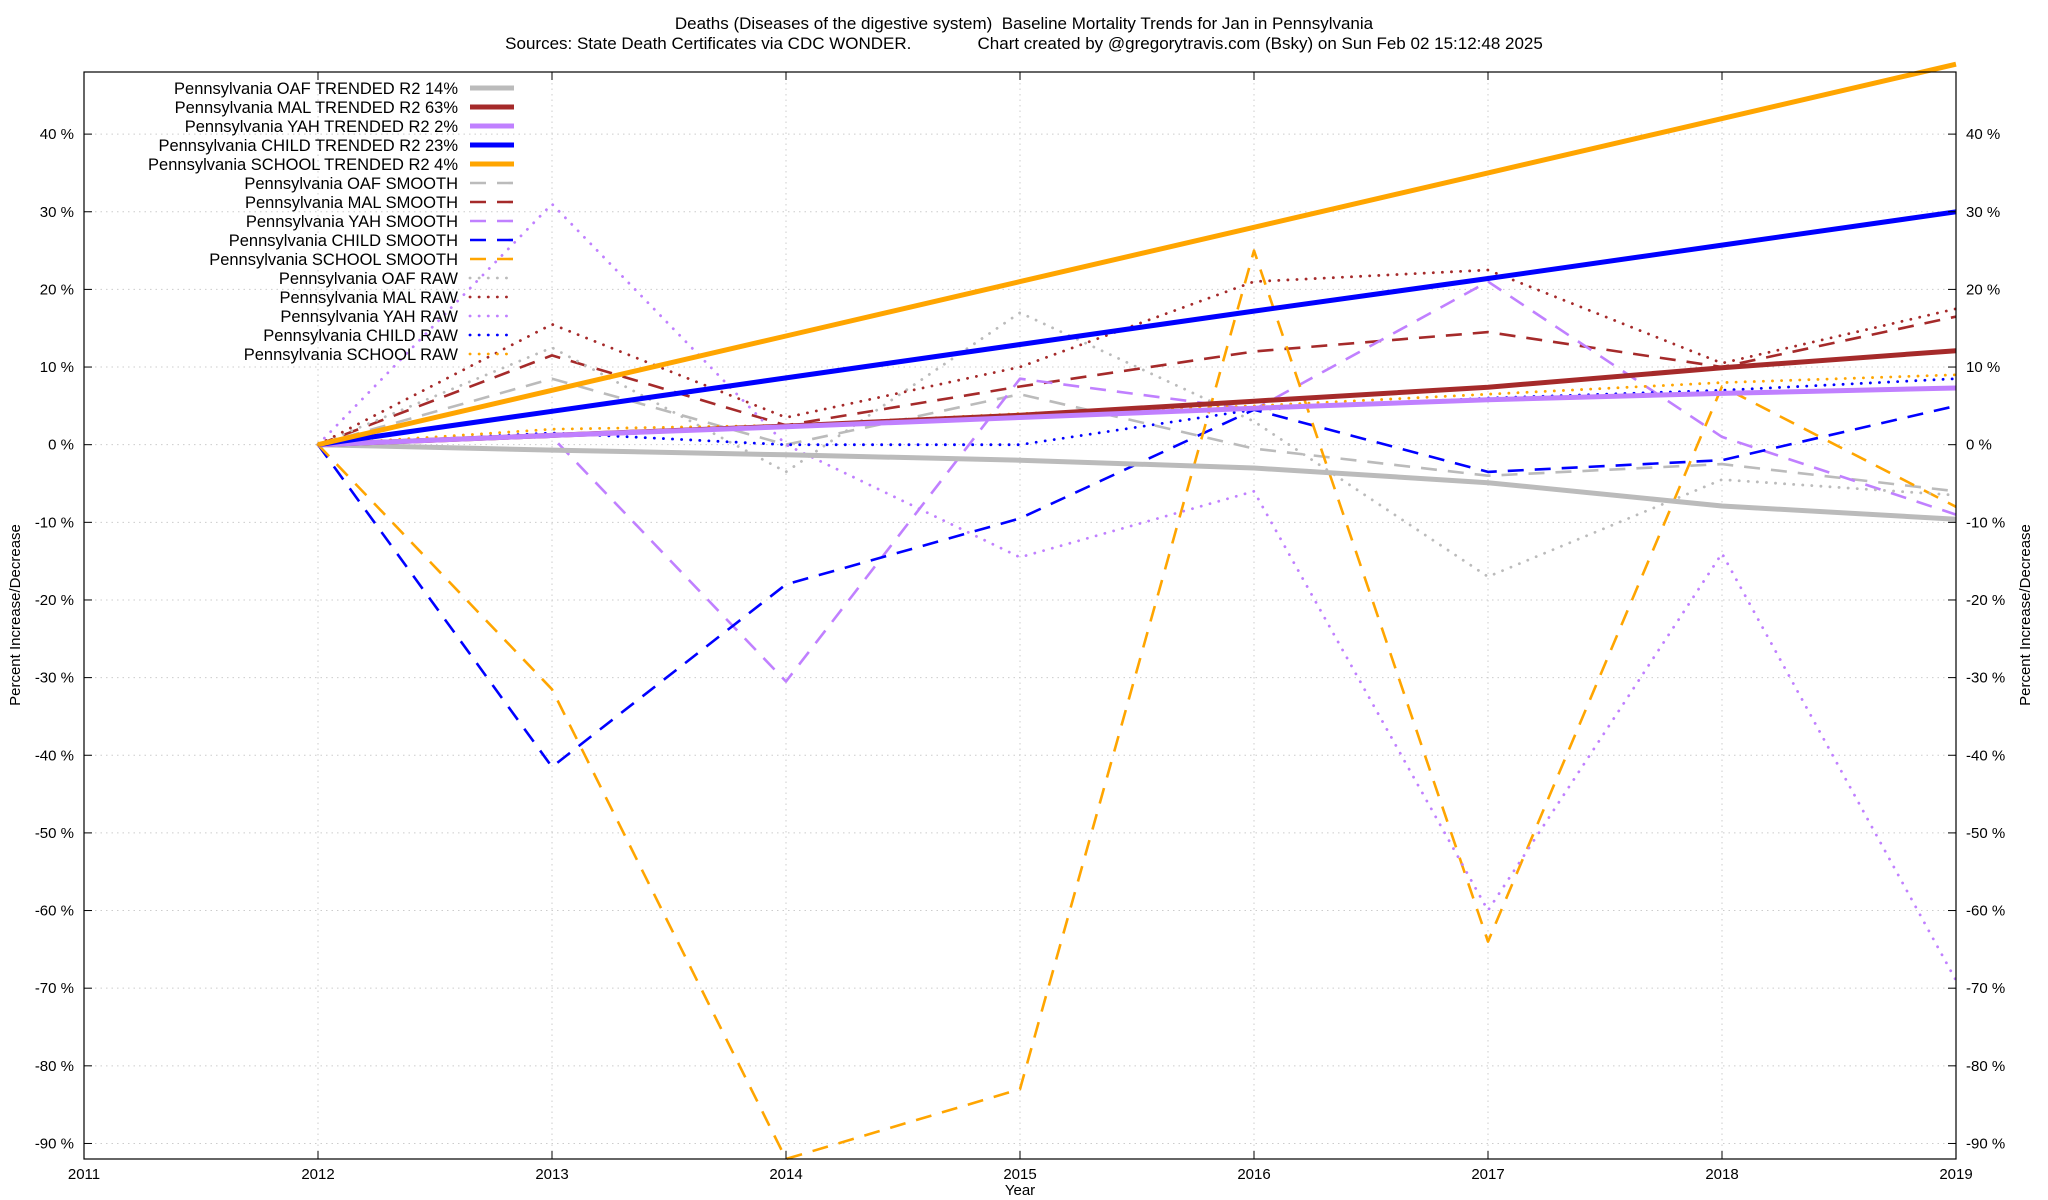  I want to click on legend-label: Pennsylvania CHILD SMOOTH, so click(343, 241).